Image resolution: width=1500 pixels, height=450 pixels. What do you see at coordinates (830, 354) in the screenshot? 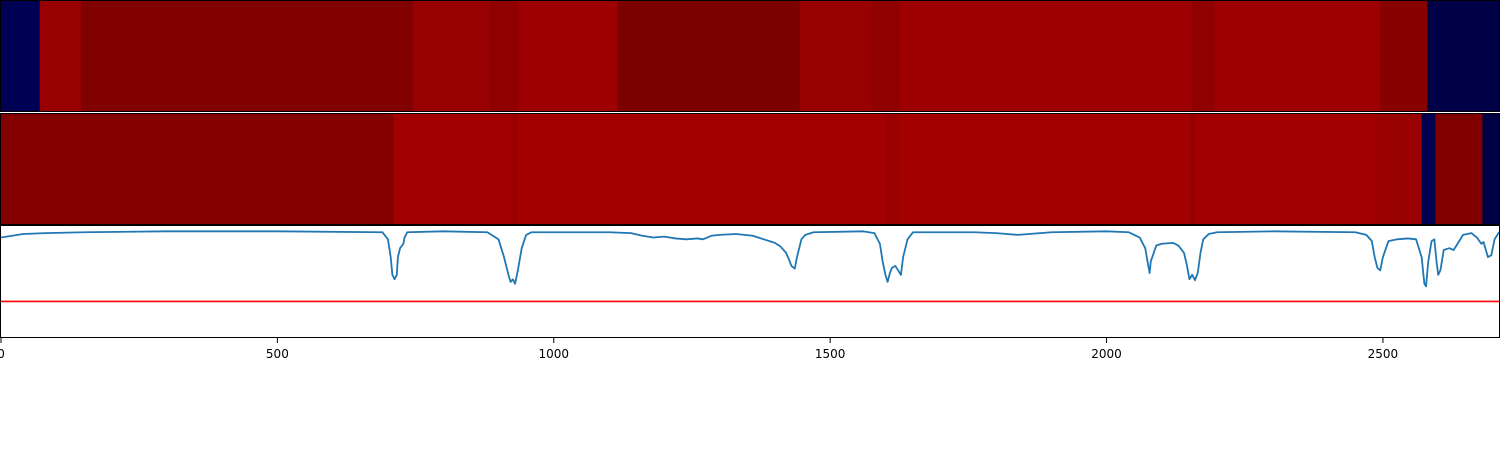
I see `x-tick-label-3: 1500` at bounding box center [830, 354].